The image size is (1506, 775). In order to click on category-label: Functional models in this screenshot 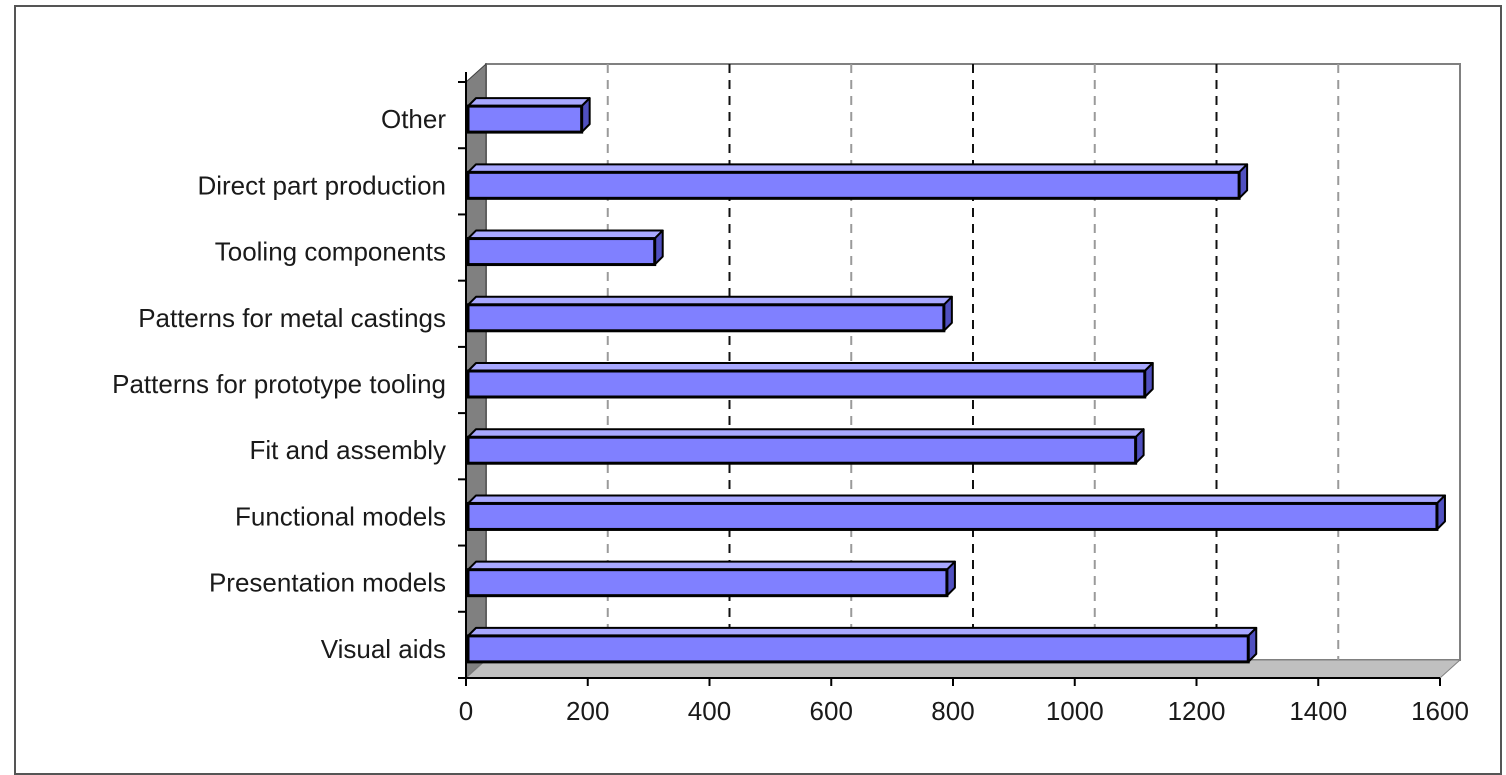, I will do `click(340, 516)`.